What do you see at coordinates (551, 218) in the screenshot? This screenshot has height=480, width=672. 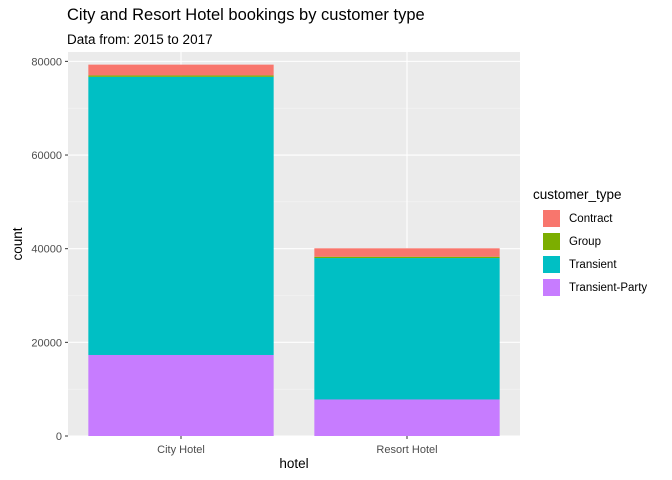 I see `legend-key-contract` at bounding box center [551, 218].